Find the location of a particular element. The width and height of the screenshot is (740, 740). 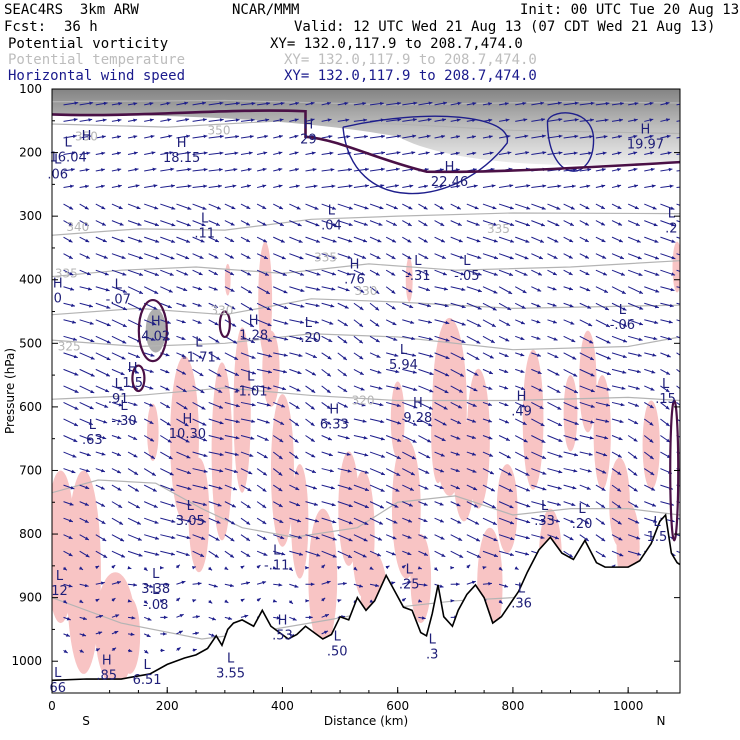

pv-extremum-value: .49 is located at coordinates (521, 412).